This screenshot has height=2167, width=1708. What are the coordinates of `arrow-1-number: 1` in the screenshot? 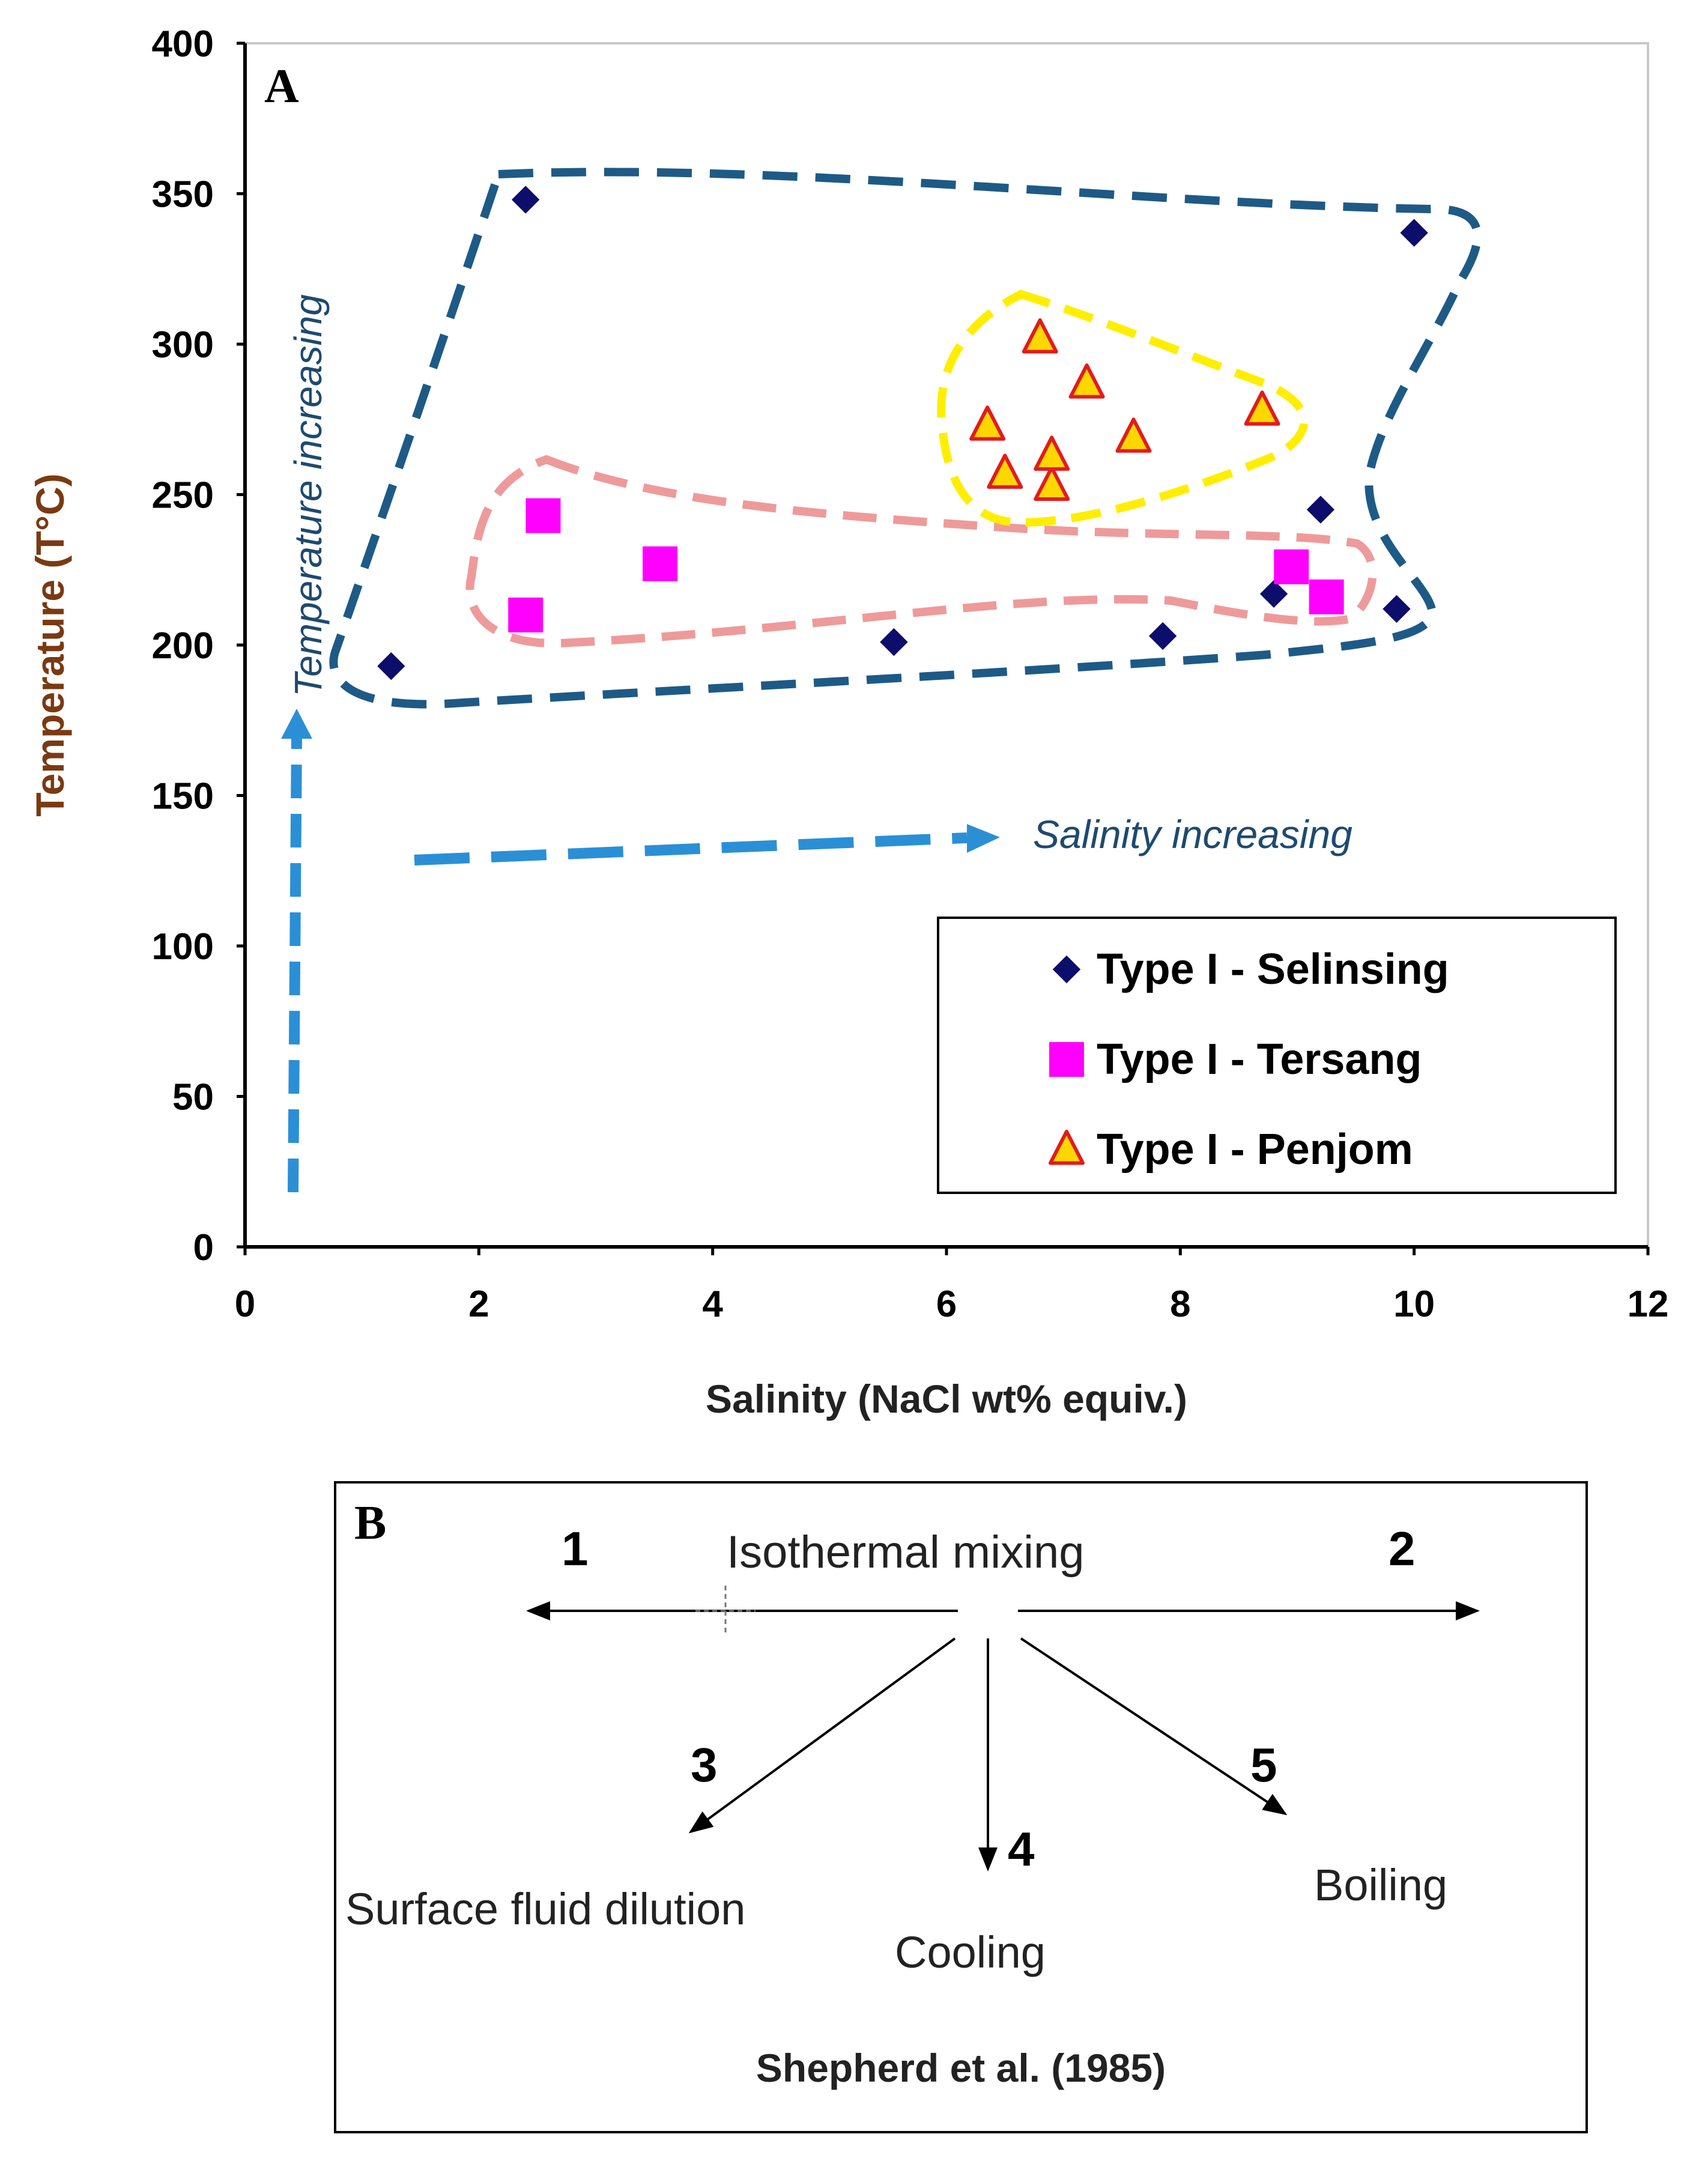 It's located at (575, 1548).